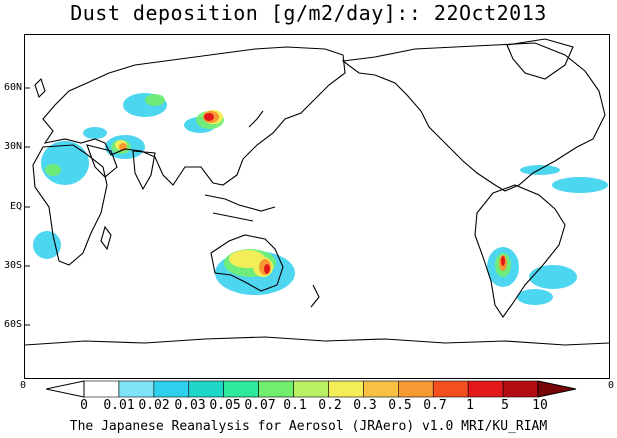  What do you see at coordinates (15, 206) in the screenshot?
I see `lat-label-eq: EQ` at bounding box center [15, 206].